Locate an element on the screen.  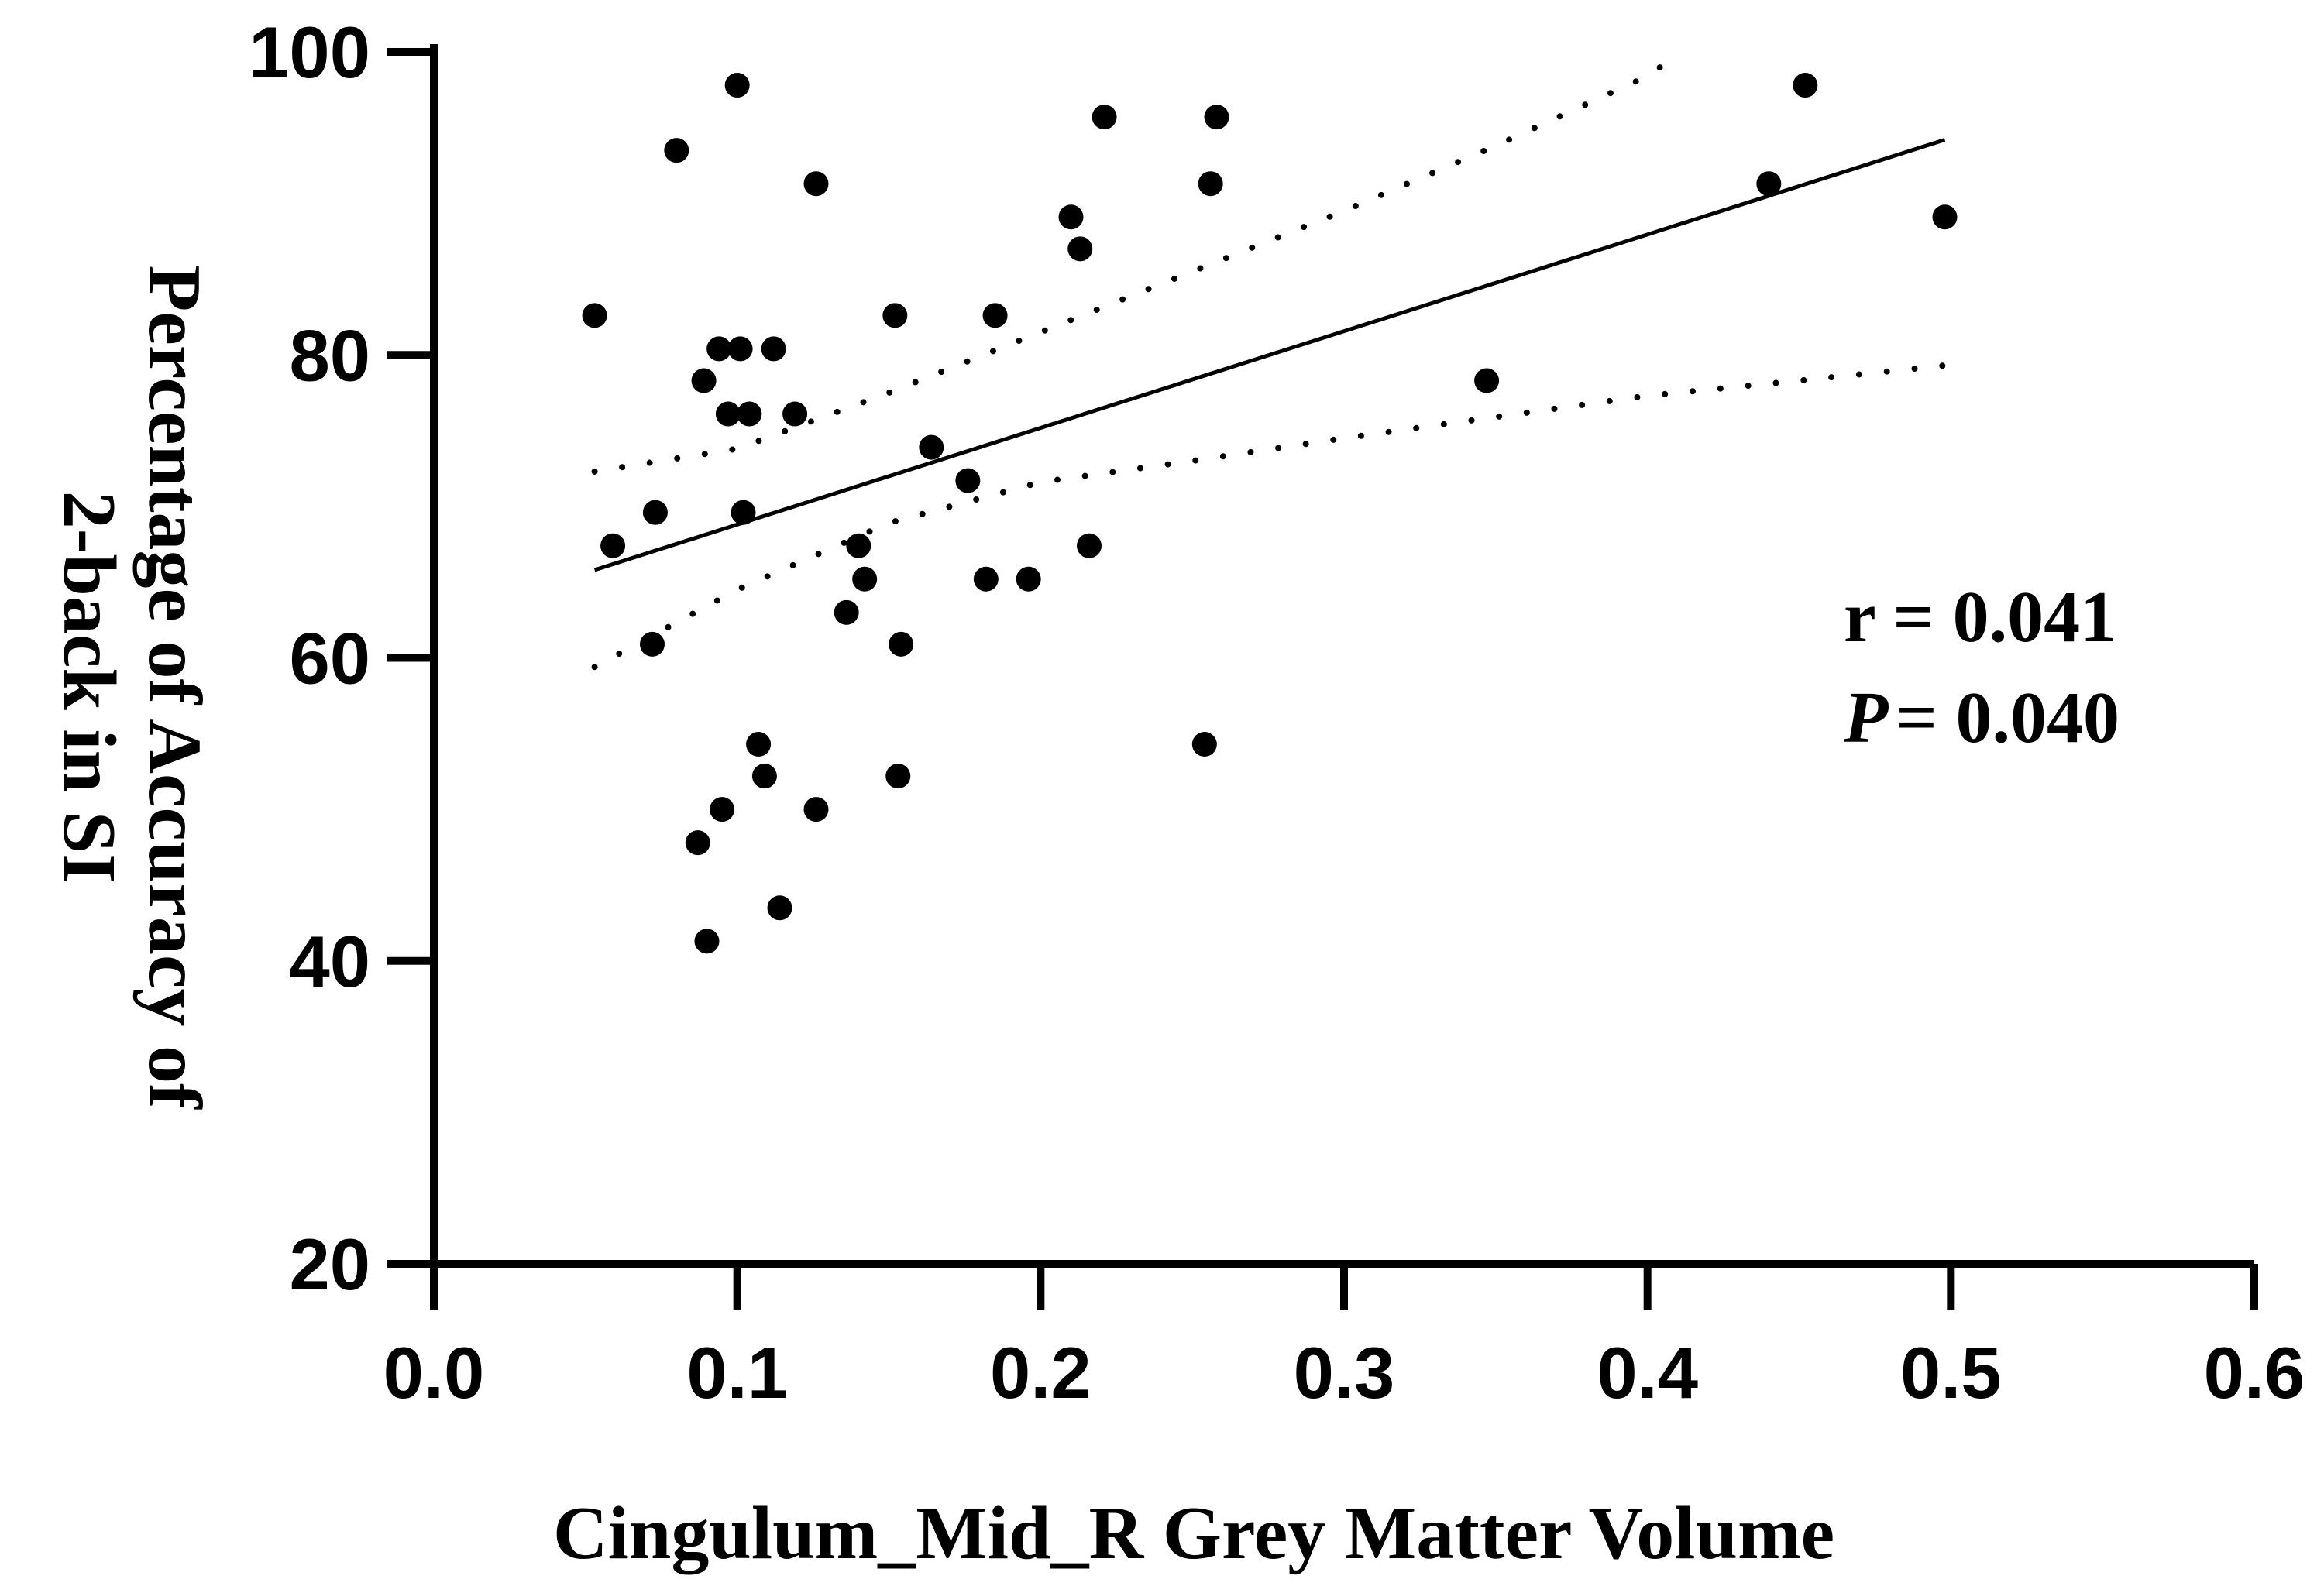
p-annotation: P = 0.040 is located at coordinates (1981, 718).